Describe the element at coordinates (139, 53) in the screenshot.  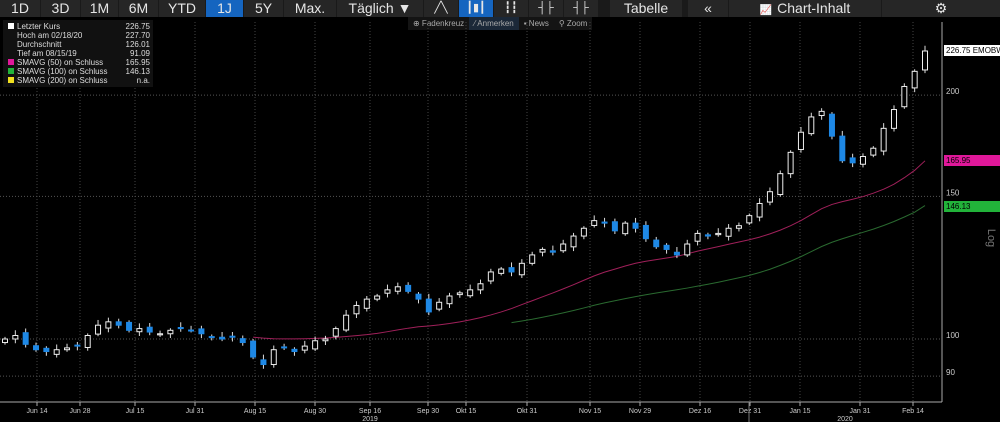
I see `legend-value: 91.09` at that location.